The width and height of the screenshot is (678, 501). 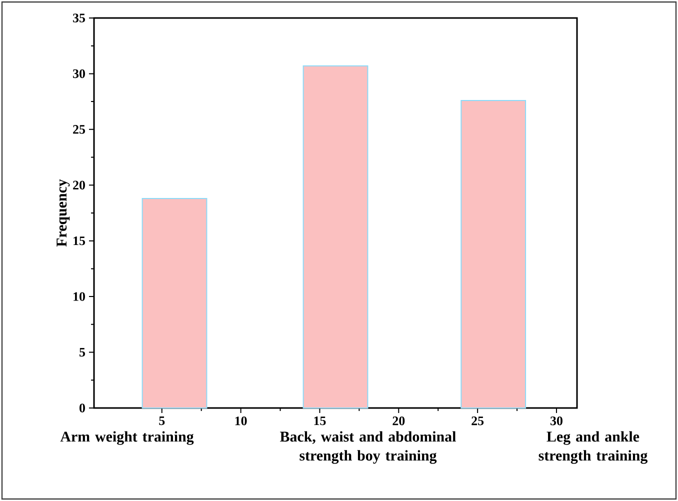 What do you see at coordinates (478, 421) in the screenshot?
I see `x-tick-label: 25` at bounding box center [478, 421].